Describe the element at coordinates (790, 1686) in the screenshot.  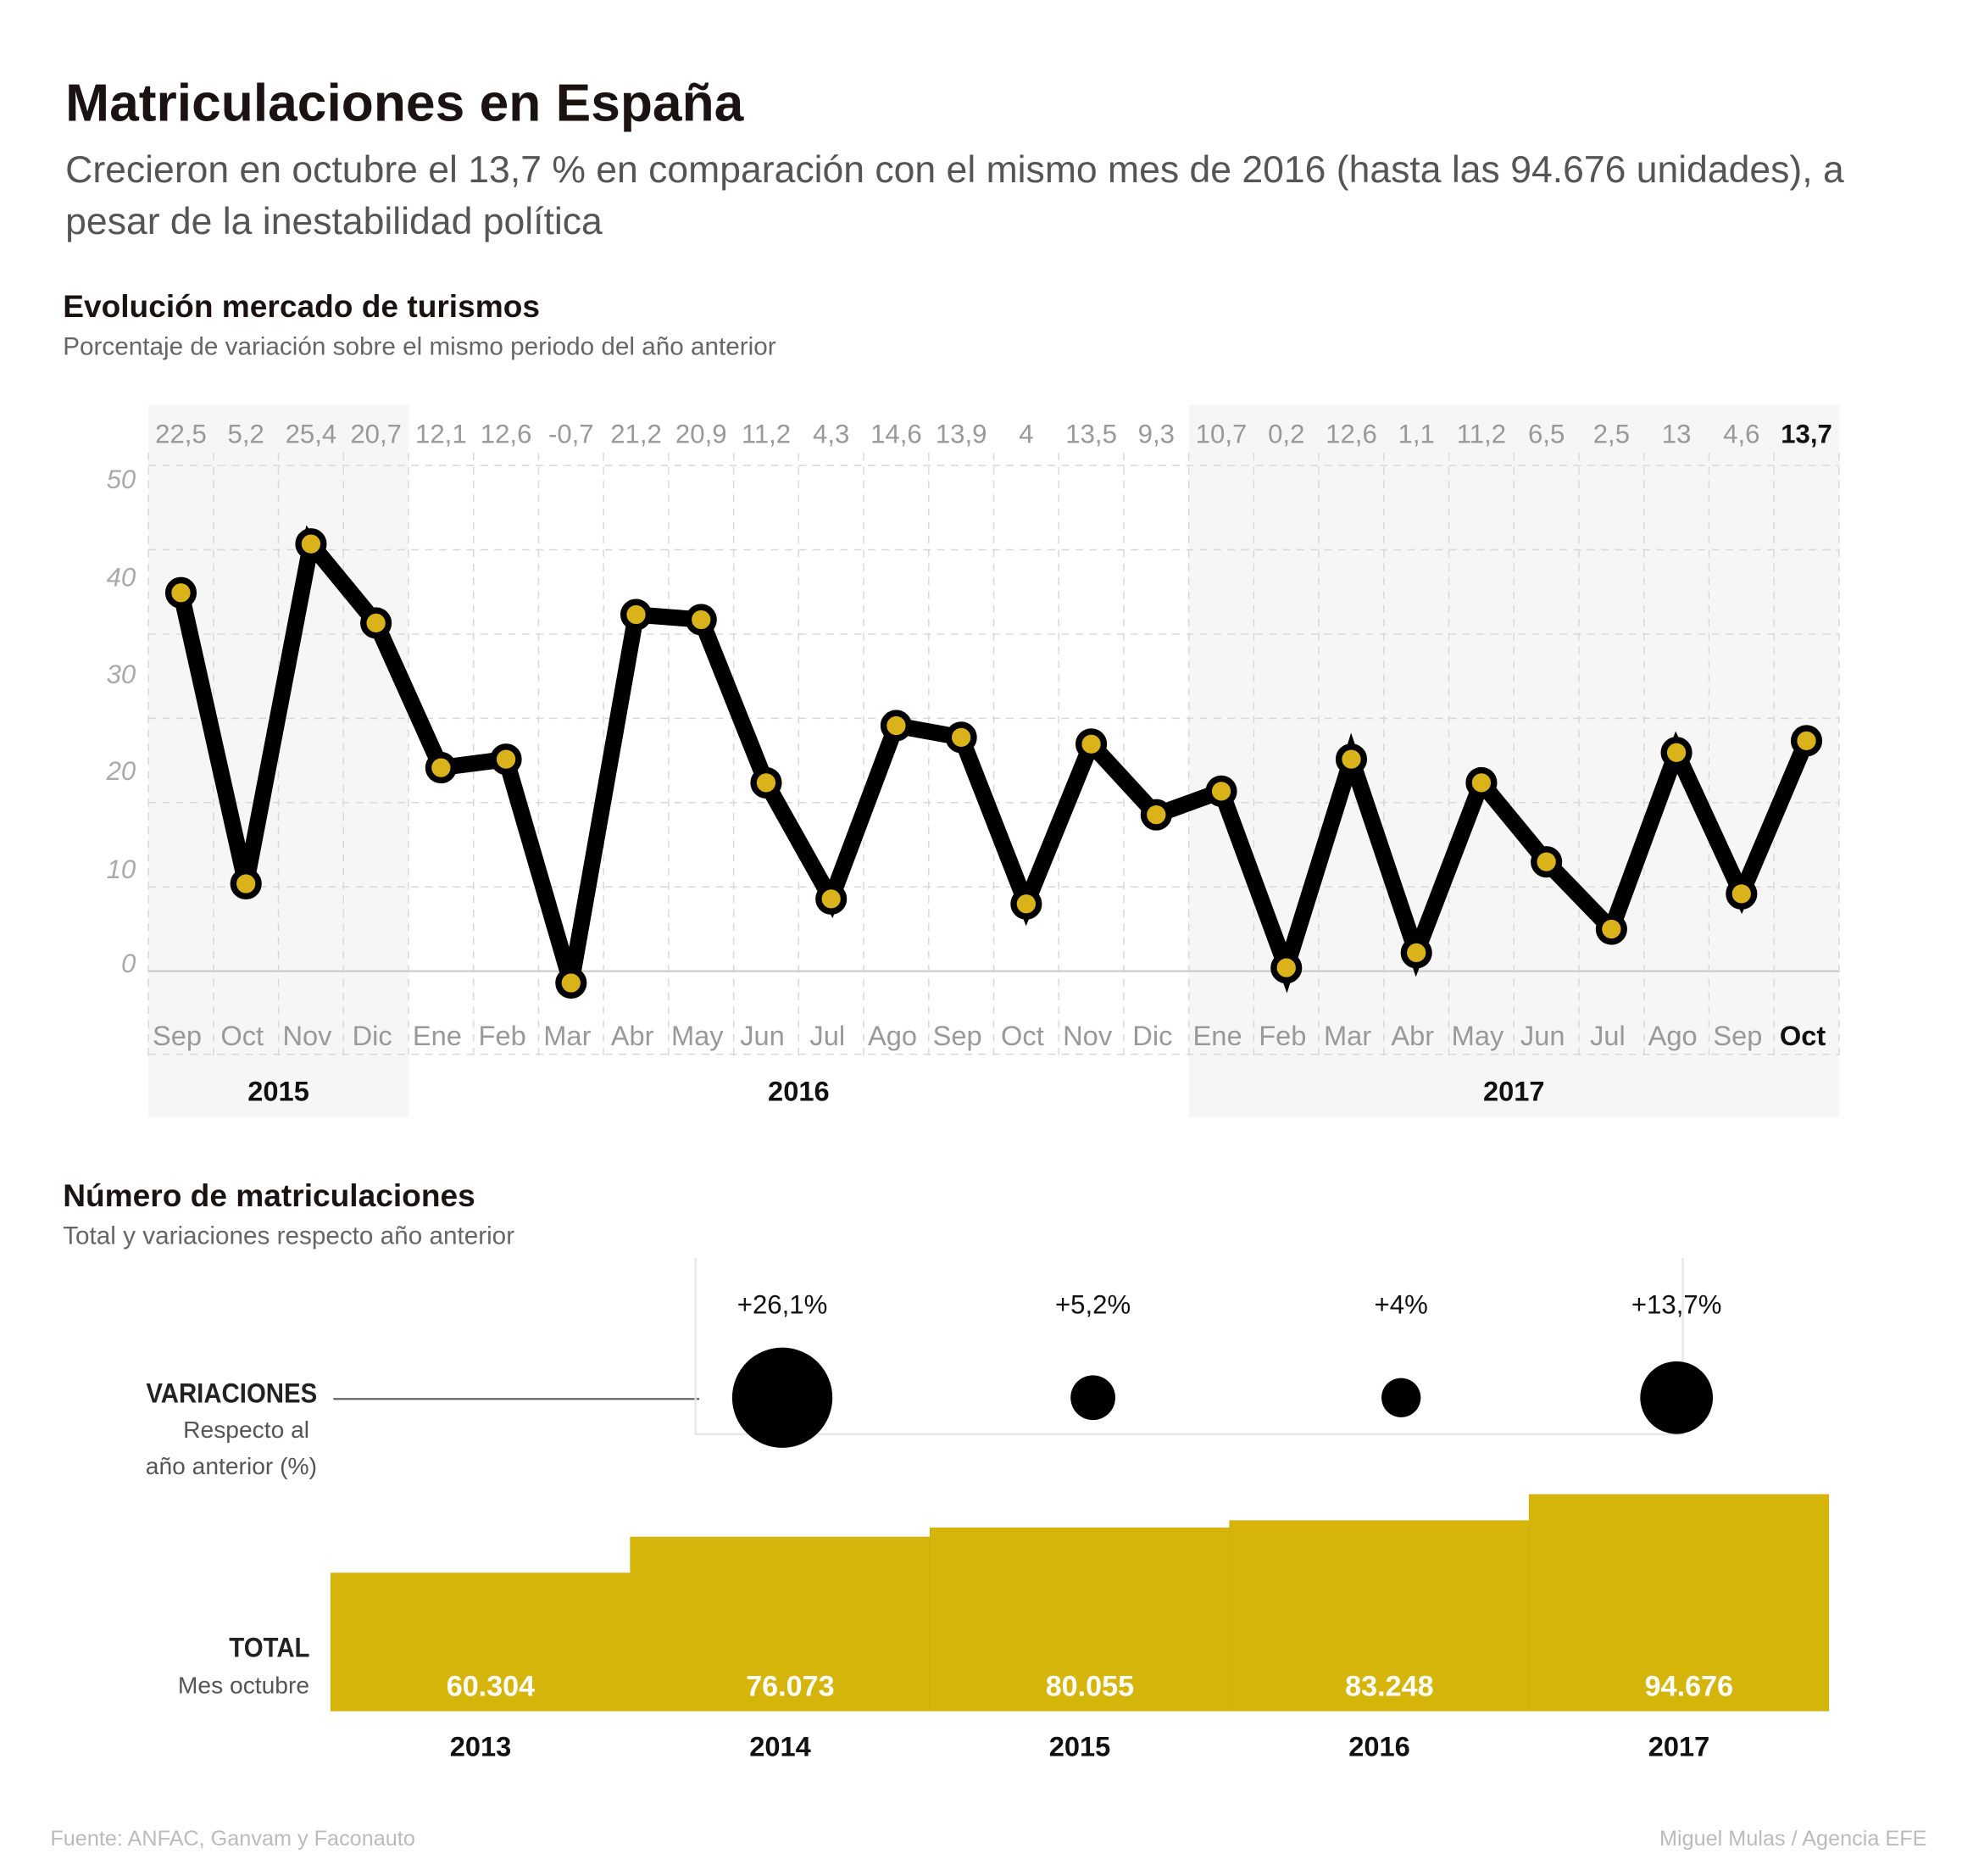
I see `bar-value-label: 76.073` at that location.